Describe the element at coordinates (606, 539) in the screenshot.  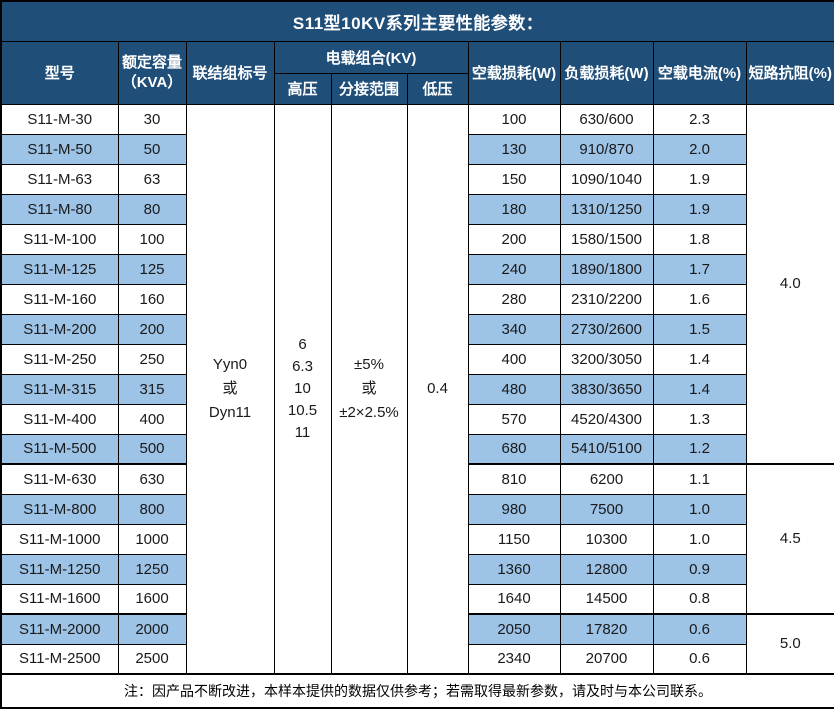
I see `load-loss-cell: 10300` at that location.